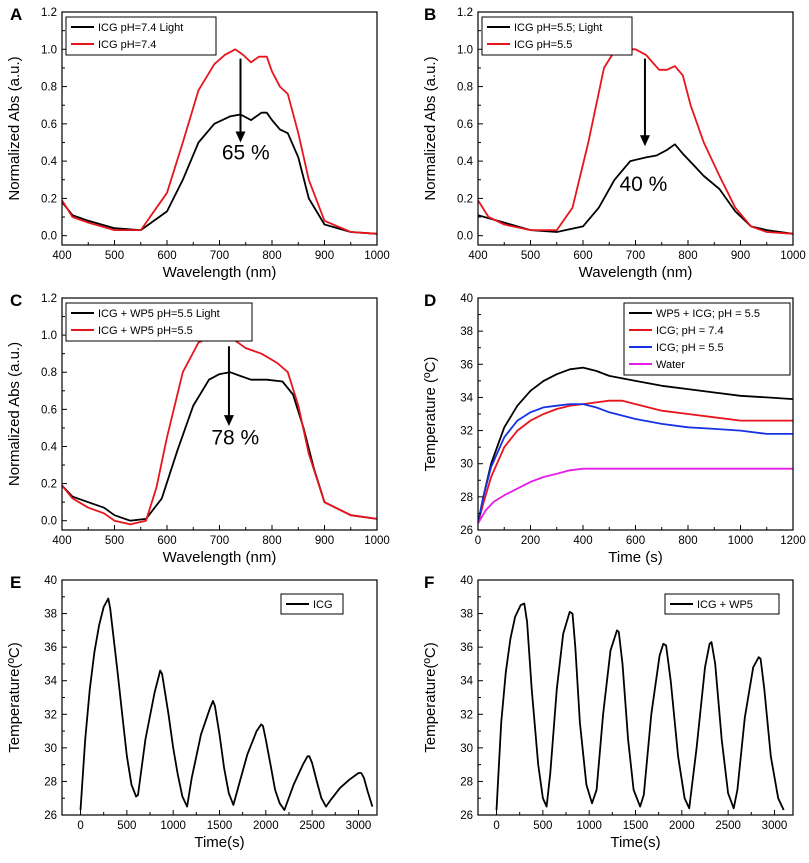 The image size is (809, 863). What do you see at coordinates (15, 582) in the screenshot?
I see `panel-letter: E` at bounding box center [15, 582].